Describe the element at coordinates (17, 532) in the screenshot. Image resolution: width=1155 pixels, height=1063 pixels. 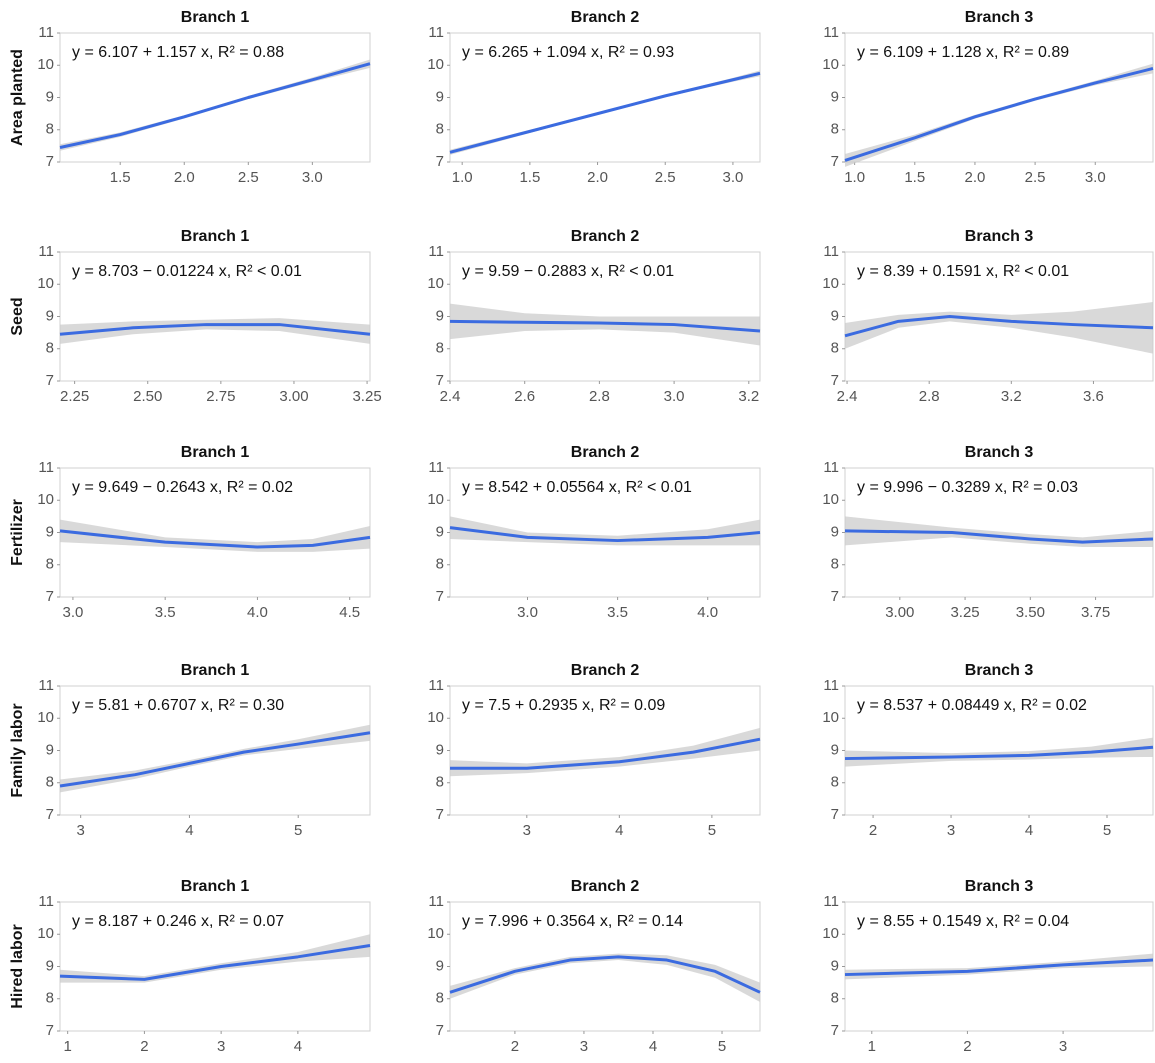
I see `y-axis-label: Fertilizer` at that location.